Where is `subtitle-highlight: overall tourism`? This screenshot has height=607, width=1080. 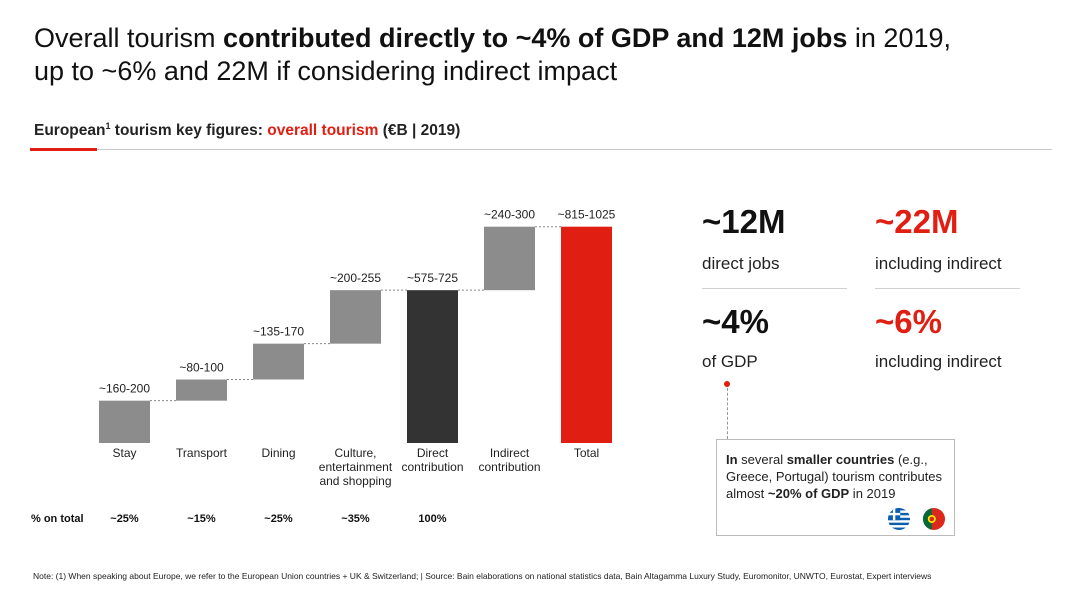
subtitle-highlight: overall tourism is located at coordinates (323, 130).